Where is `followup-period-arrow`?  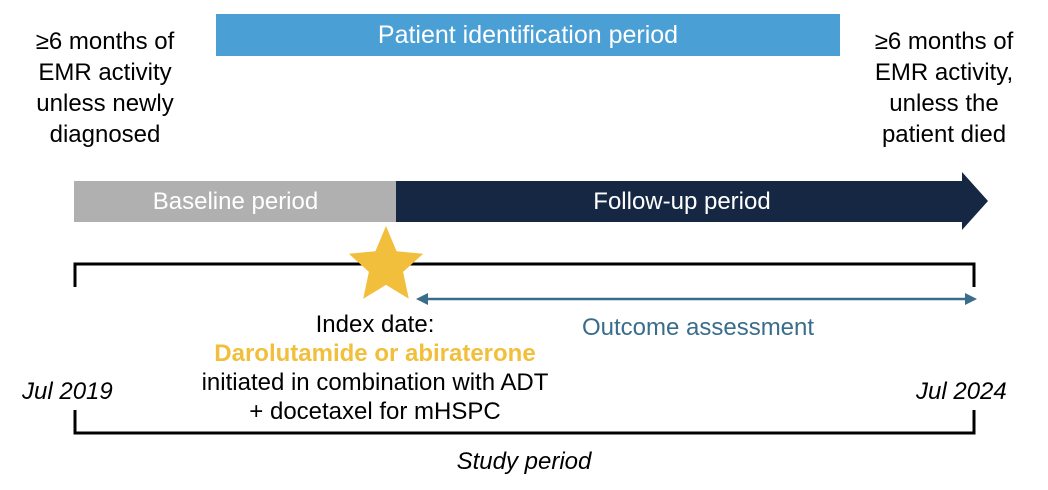
followup-period-arrow is located at coordinates (692, 201).